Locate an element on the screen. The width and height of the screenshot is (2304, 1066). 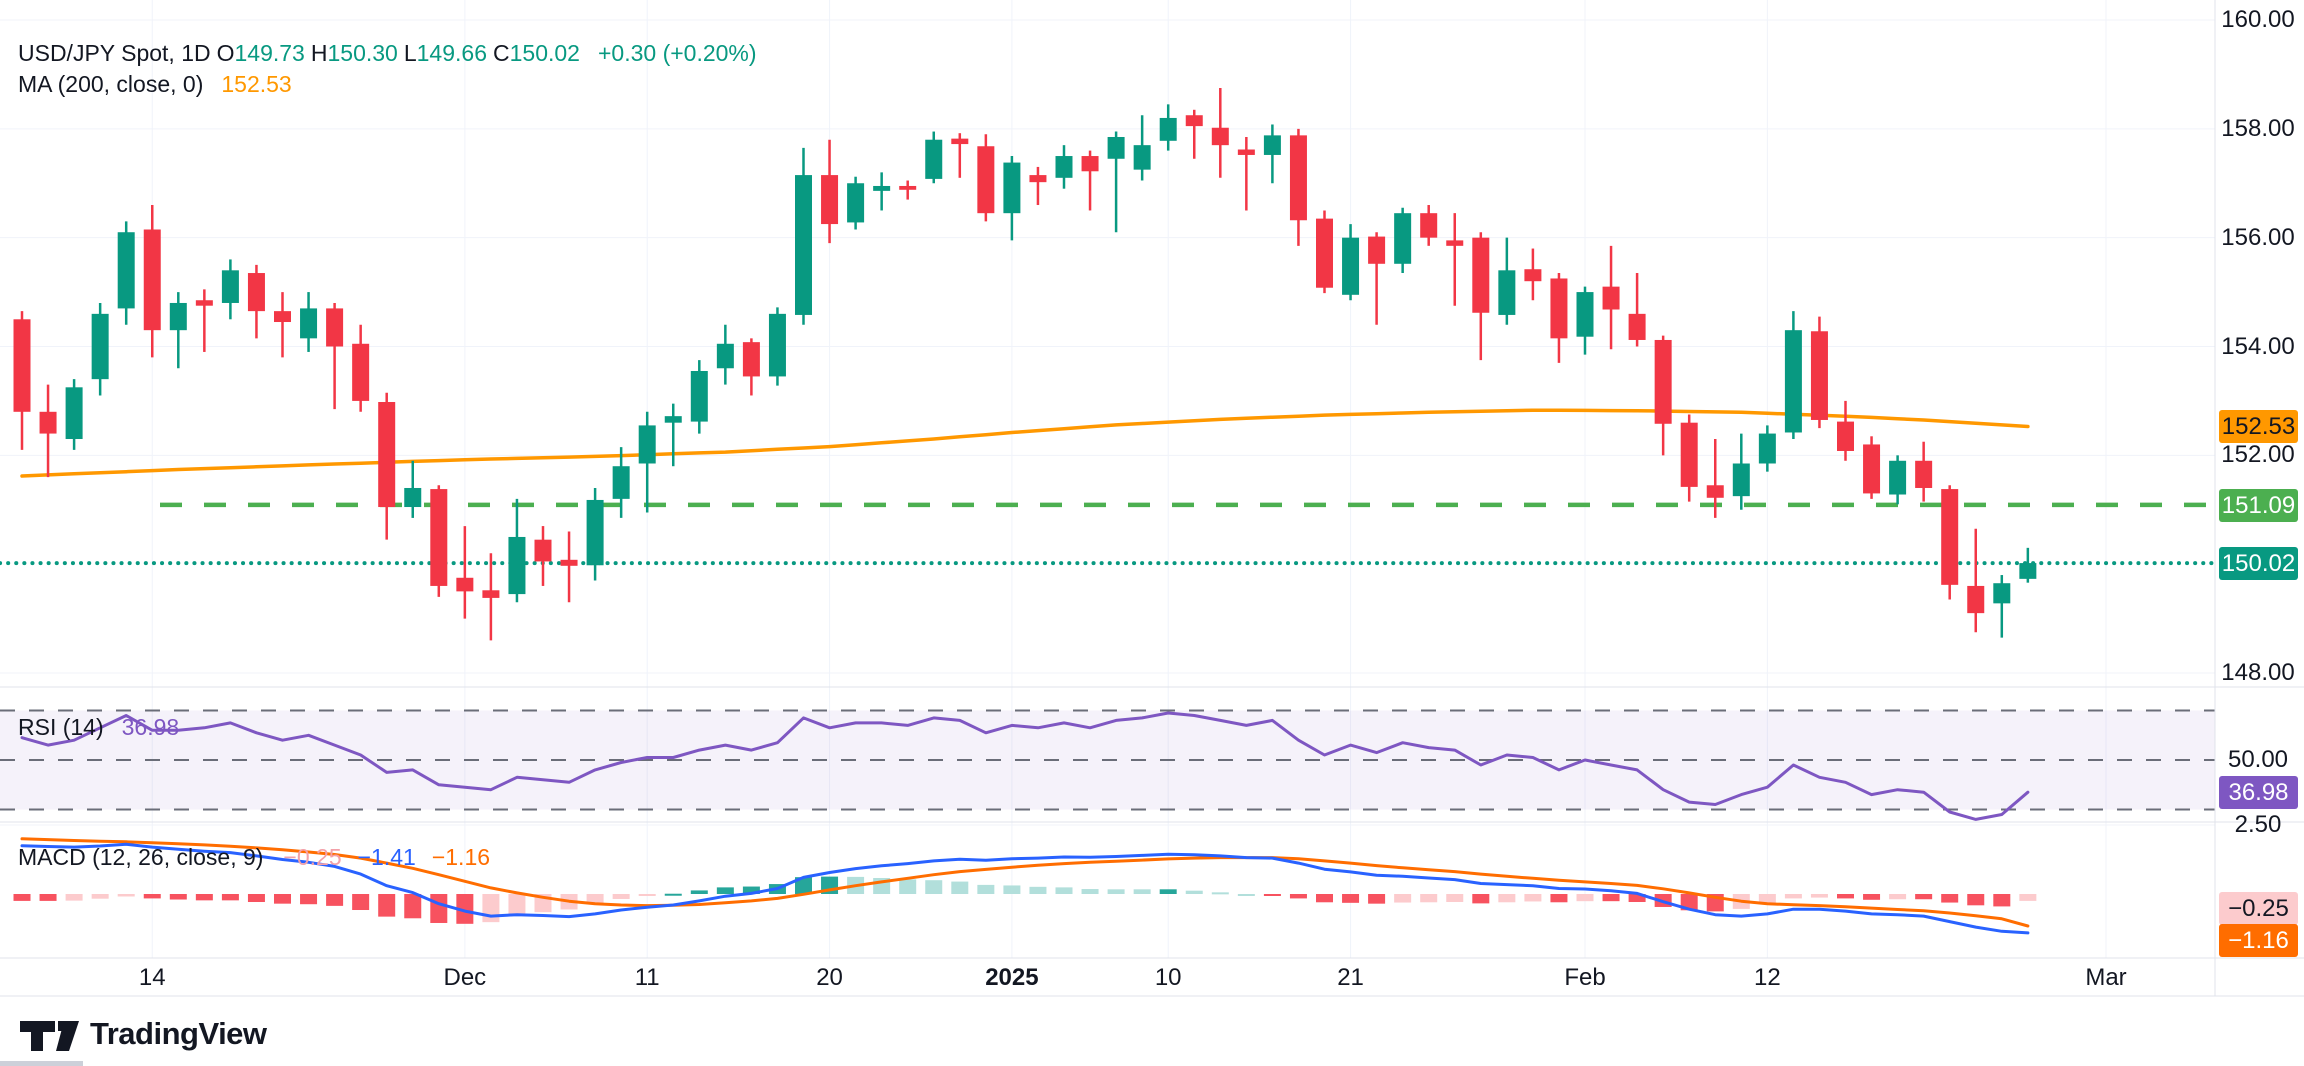
ma-200-line is located at coordinates (1025, 443).